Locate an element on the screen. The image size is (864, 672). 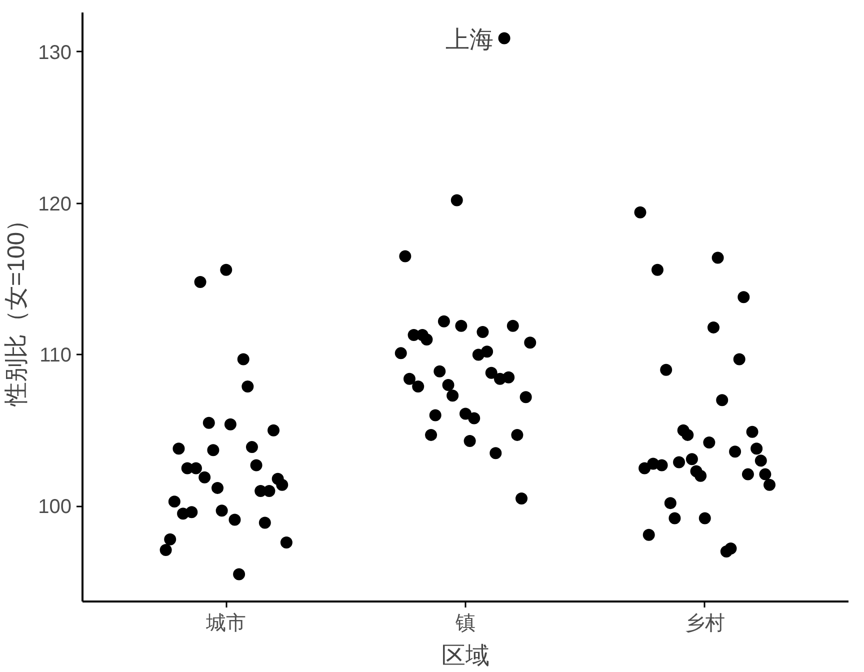
x-tick-label: 城市 is located at coordinates (225, 623).